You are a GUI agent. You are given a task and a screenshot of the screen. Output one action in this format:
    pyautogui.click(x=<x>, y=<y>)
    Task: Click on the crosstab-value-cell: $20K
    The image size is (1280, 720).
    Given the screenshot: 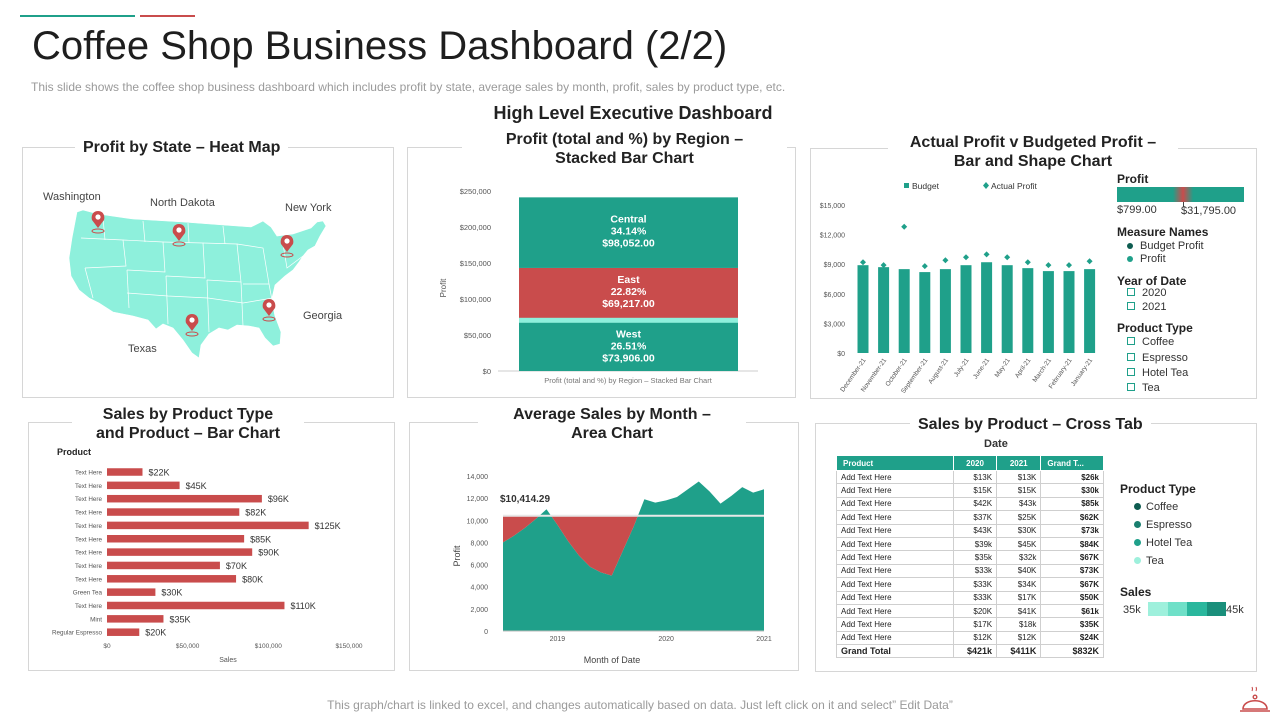 What is the action you would take?
    pyautogui.click(x=975, y=611)
    